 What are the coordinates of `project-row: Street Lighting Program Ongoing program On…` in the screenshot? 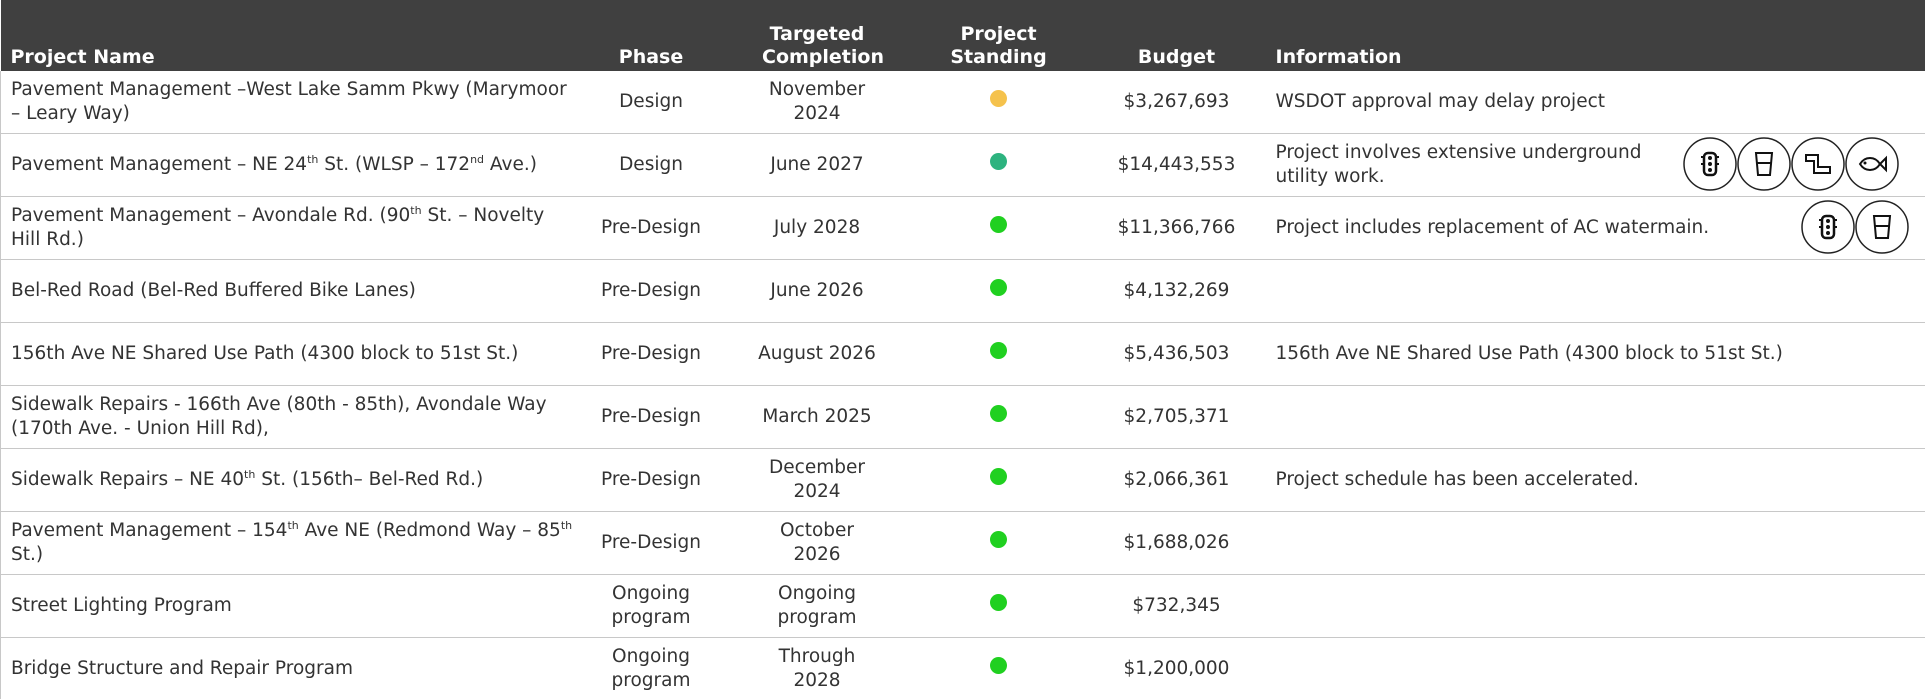 It's located at (962, 606).